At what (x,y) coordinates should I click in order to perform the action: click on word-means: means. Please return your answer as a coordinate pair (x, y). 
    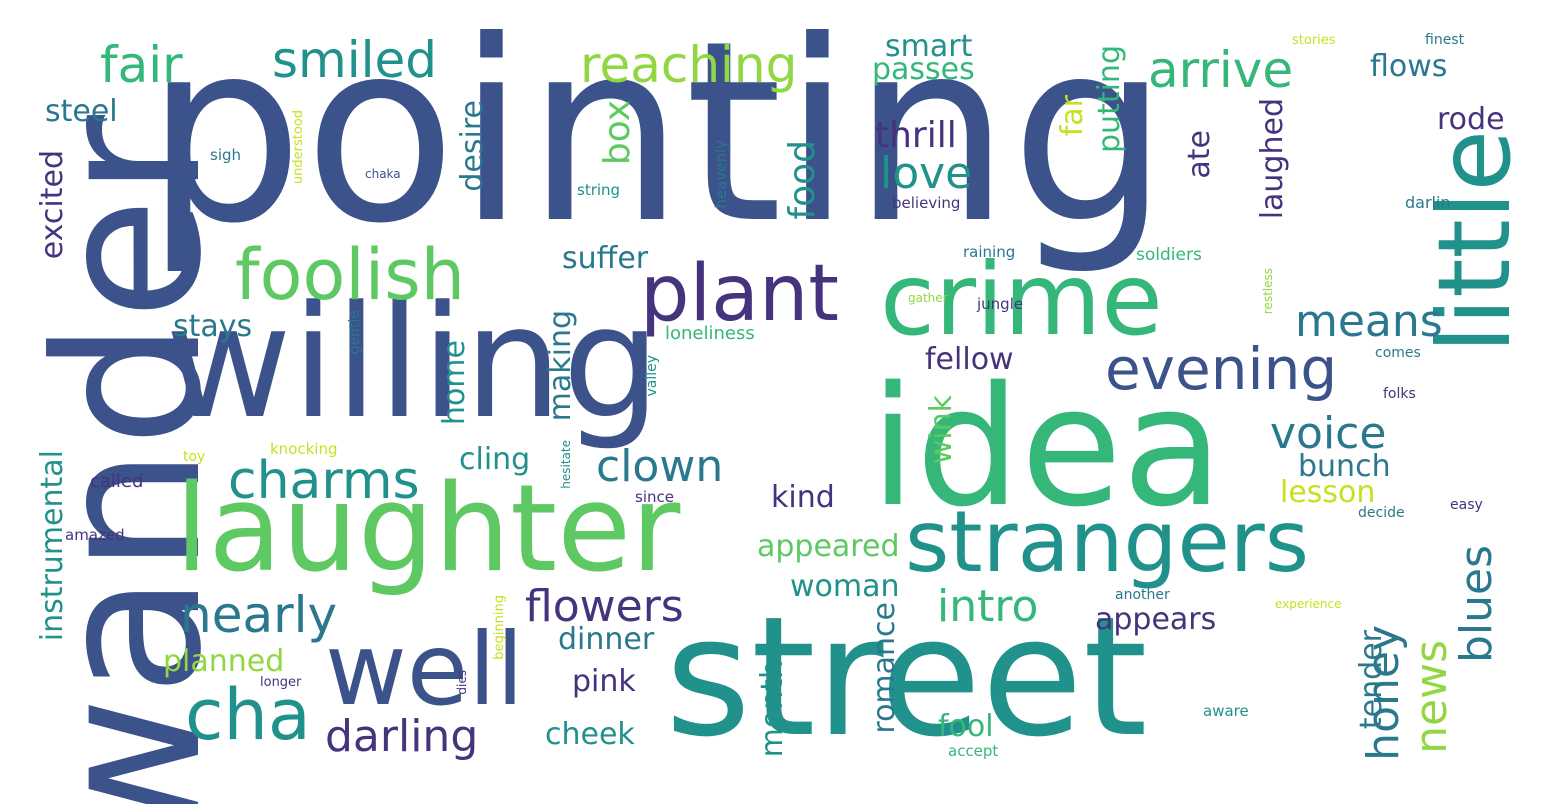
    Looking at the image, I should click on (1369, 321).